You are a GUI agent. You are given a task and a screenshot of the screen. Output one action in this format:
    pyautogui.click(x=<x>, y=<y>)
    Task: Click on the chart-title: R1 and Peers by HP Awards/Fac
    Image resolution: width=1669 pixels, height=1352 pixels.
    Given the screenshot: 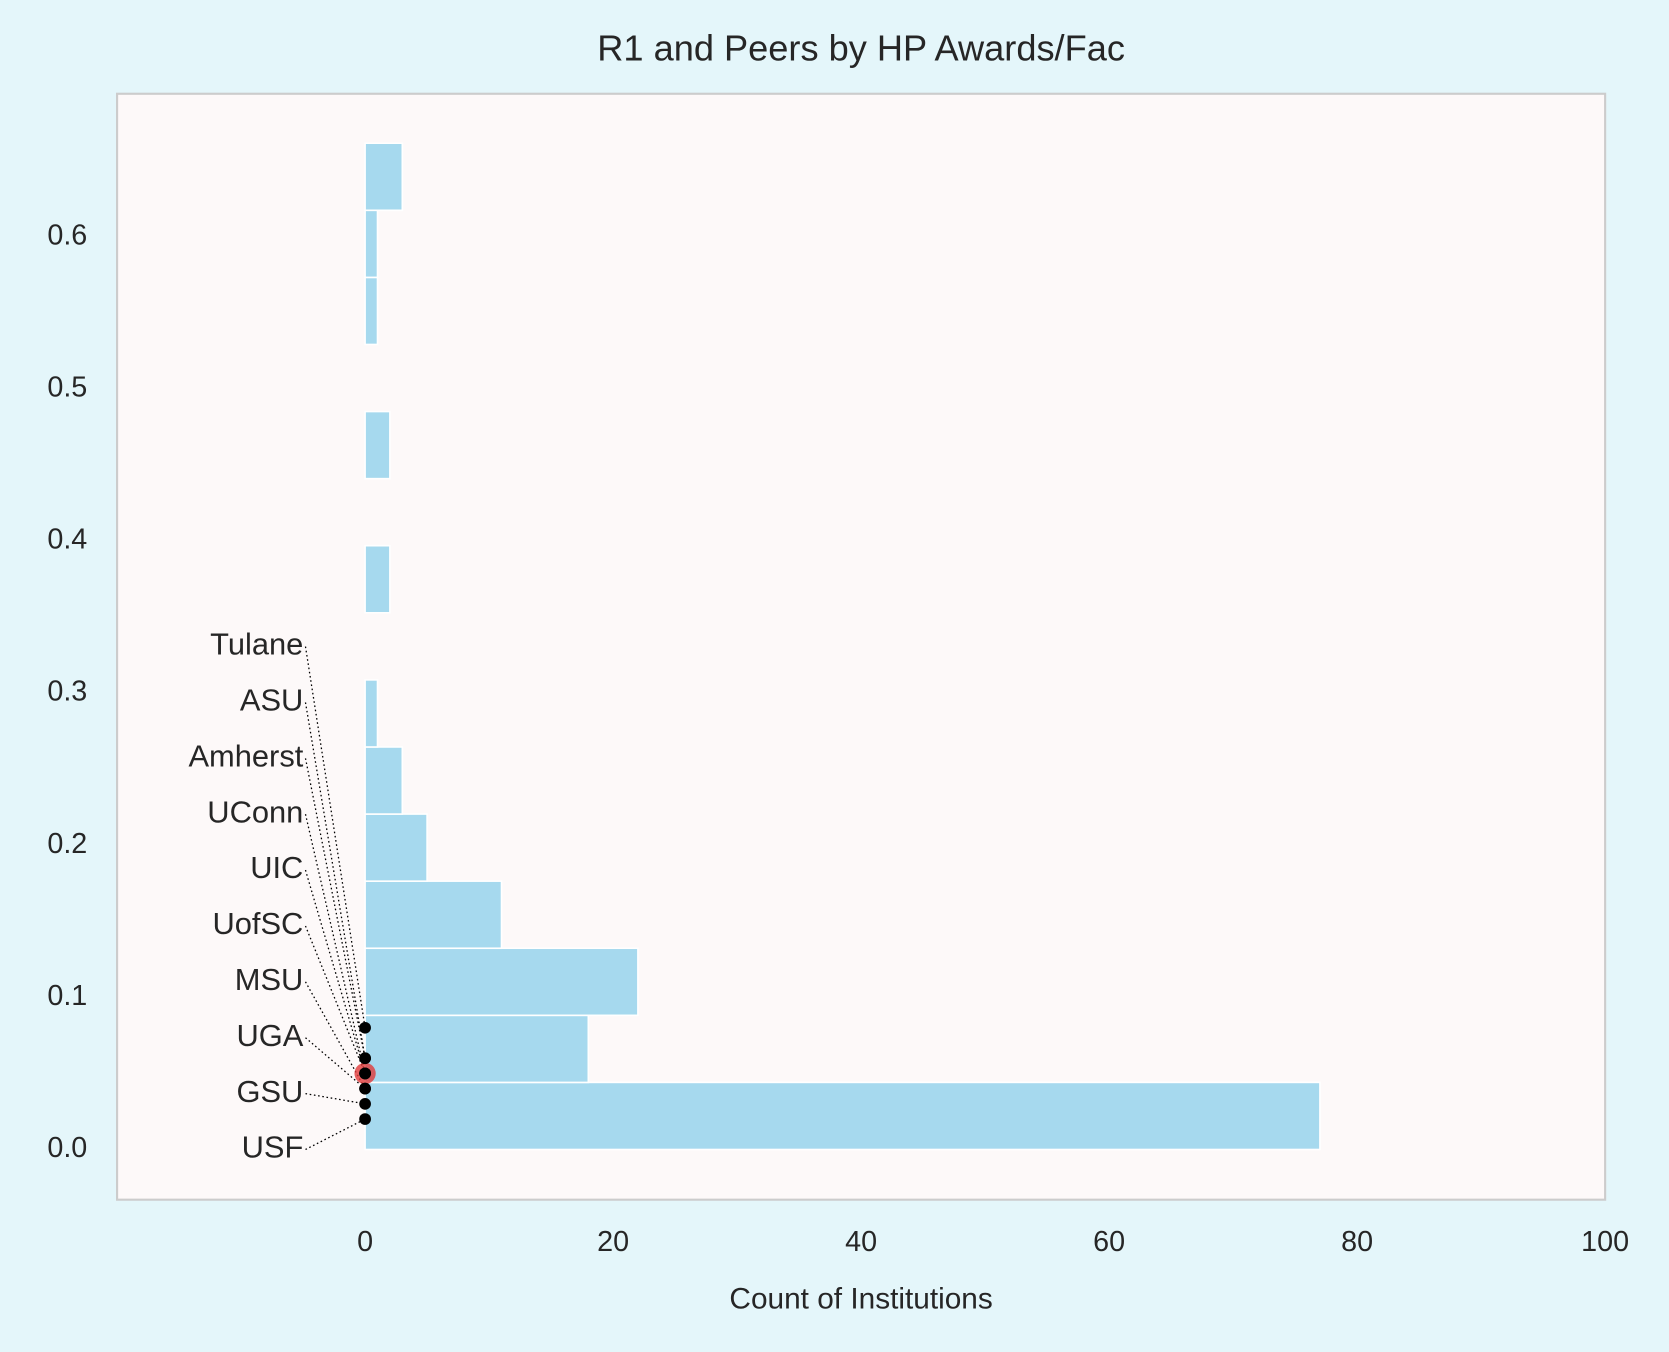 What is the action you would take?
    pyautogui.click(x=861, y=48)
    